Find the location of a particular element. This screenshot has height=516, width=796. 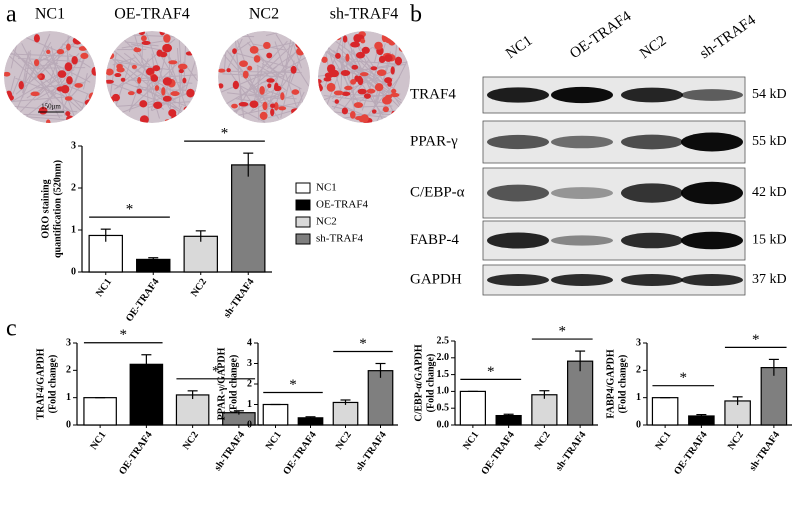

image-label: sh-TRAF4 is located at coordinates (364, 14).